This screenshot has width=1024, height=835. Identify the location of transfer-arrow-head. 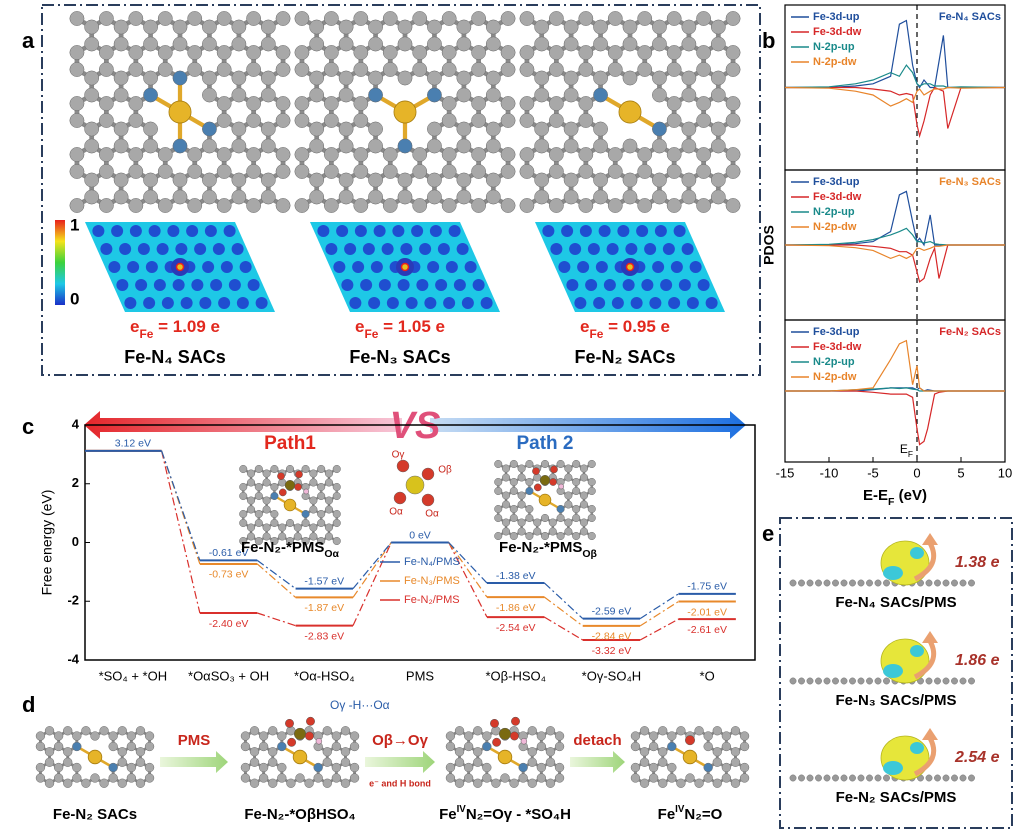
(930, 539).